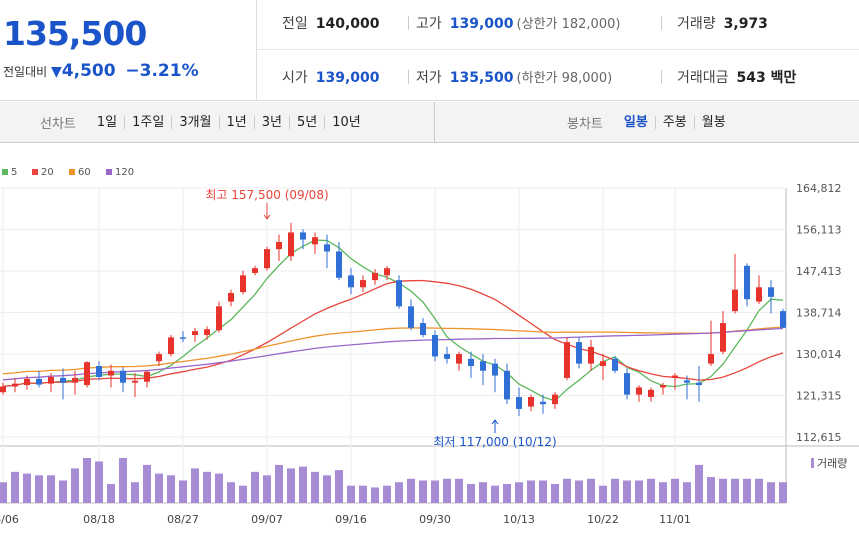 Image resolution: width=859 pixels, height=540 pixels. I want to click on tab-weekly: 주봉, so click(674, 122).